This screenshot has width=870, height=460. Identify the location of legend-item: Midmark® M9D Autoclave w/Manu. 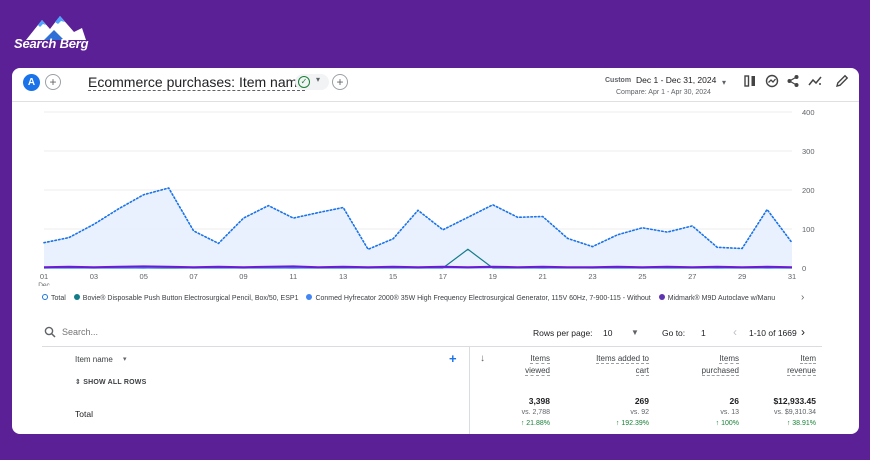
(717, 298).